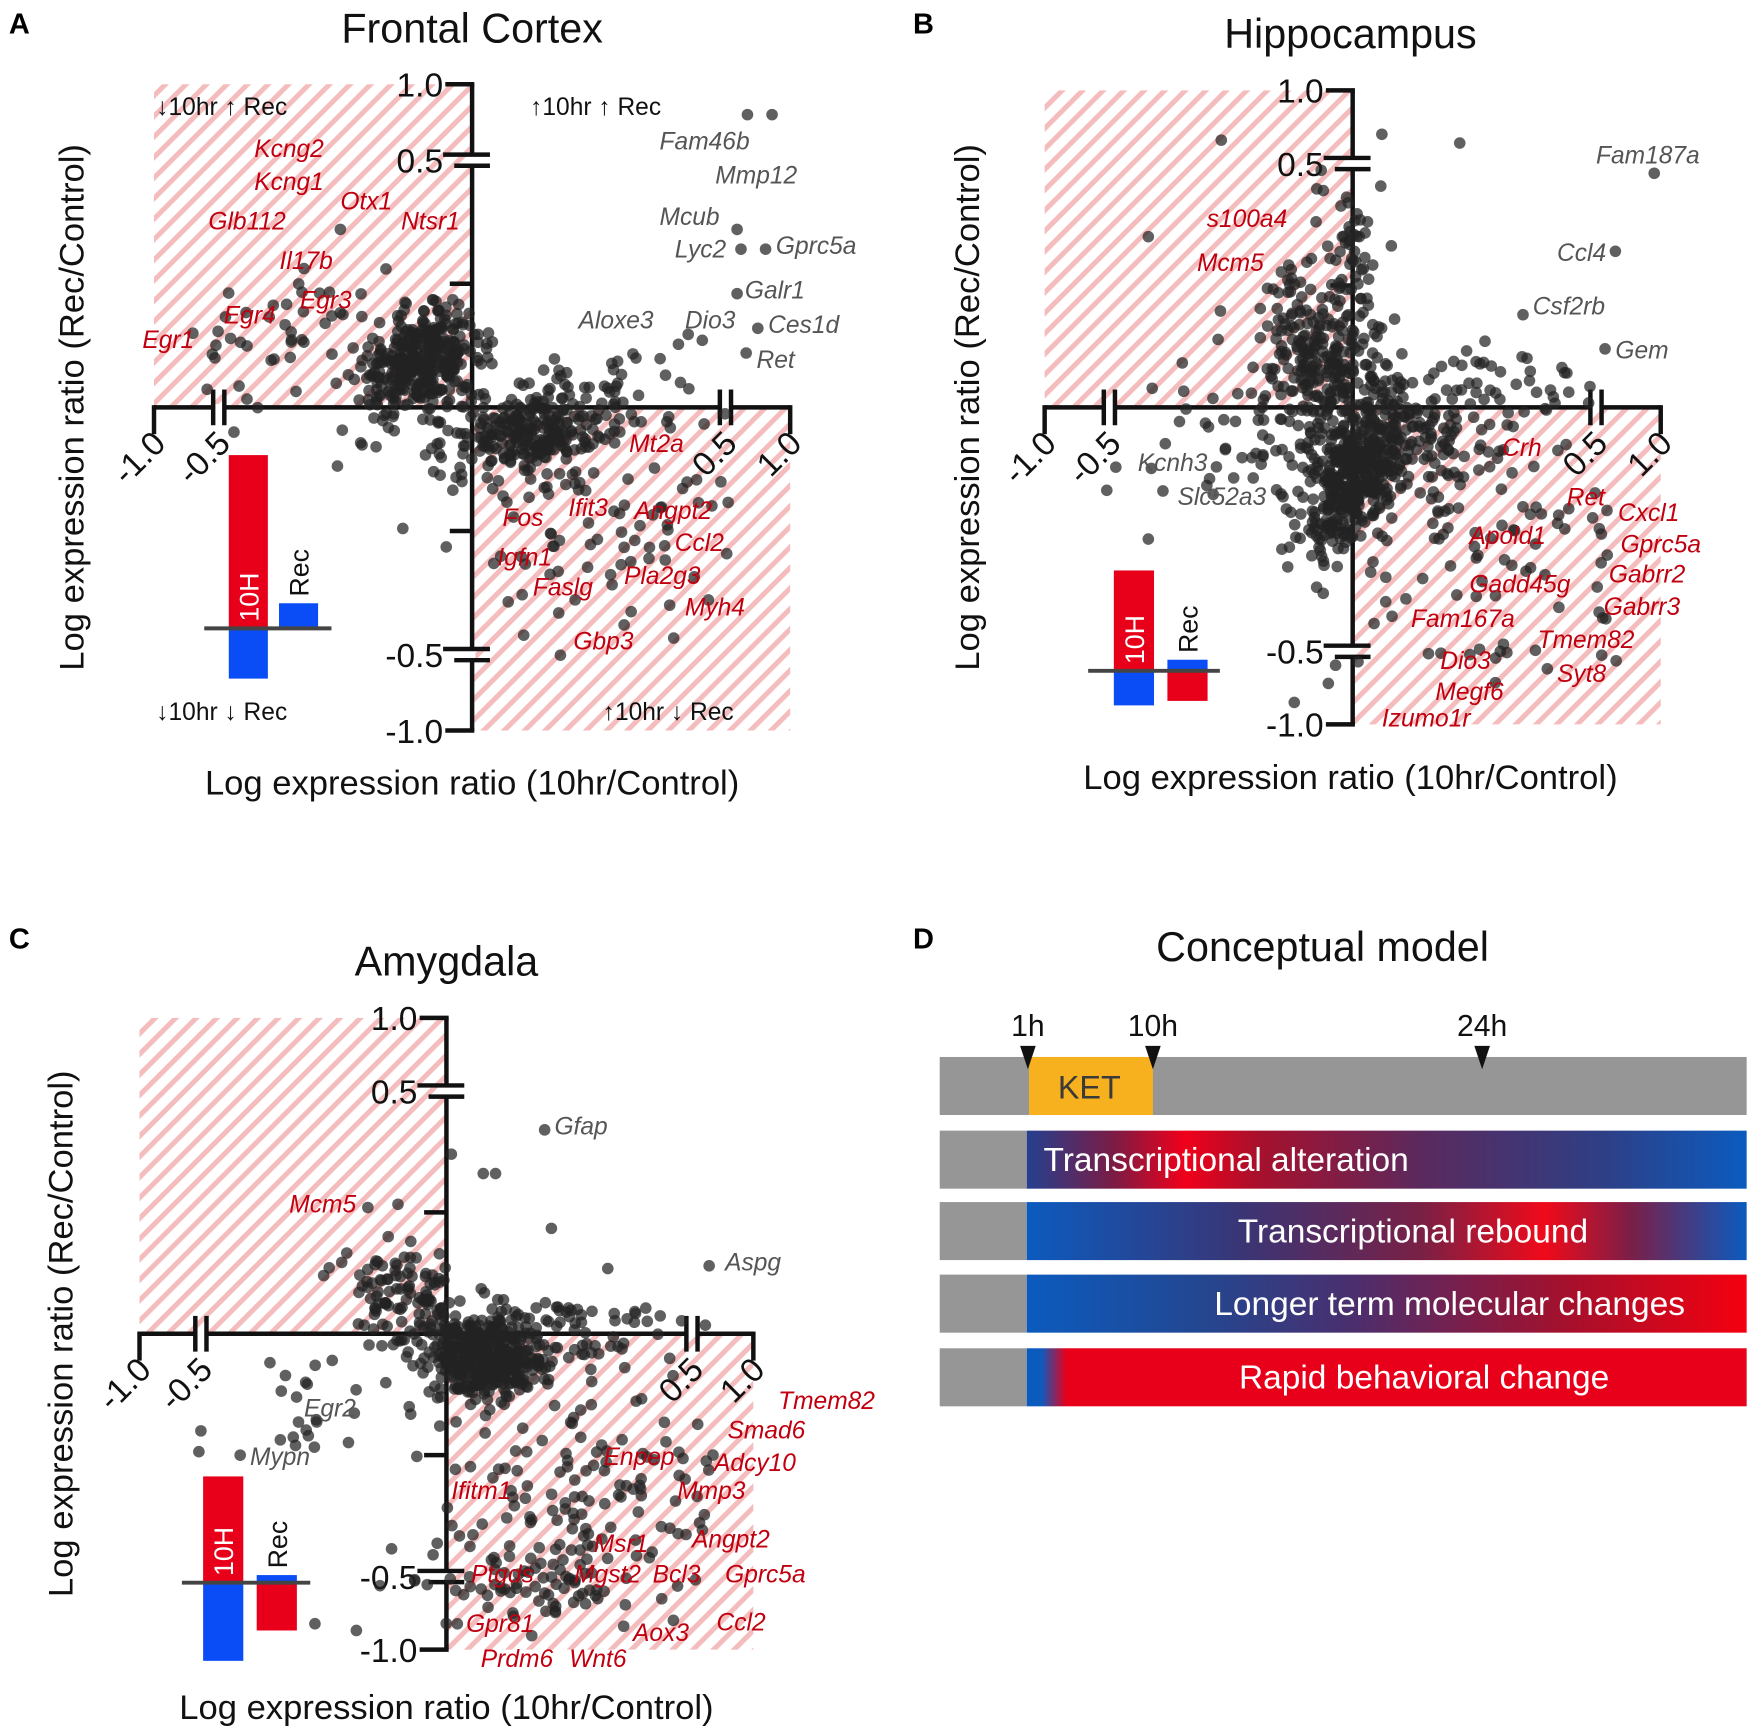  I want to click on quadrant-label-top-right: ↑10hr ↑ Rec, so click(595, 107).